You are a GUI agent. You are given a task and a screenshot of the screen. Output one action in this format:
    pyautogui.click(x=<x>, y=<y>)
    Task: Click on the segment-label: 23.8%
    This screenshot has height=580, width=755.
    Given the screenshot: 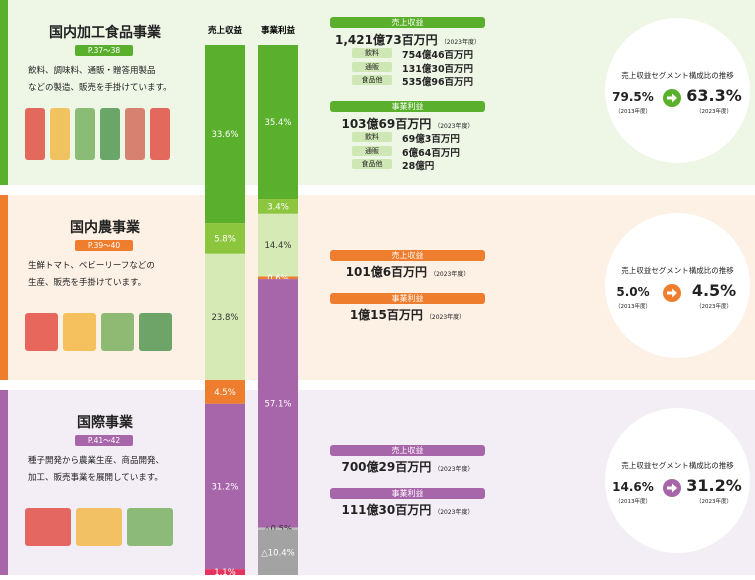 What is the action you would take?
    pyautogui.click(x=224, y=318)
    